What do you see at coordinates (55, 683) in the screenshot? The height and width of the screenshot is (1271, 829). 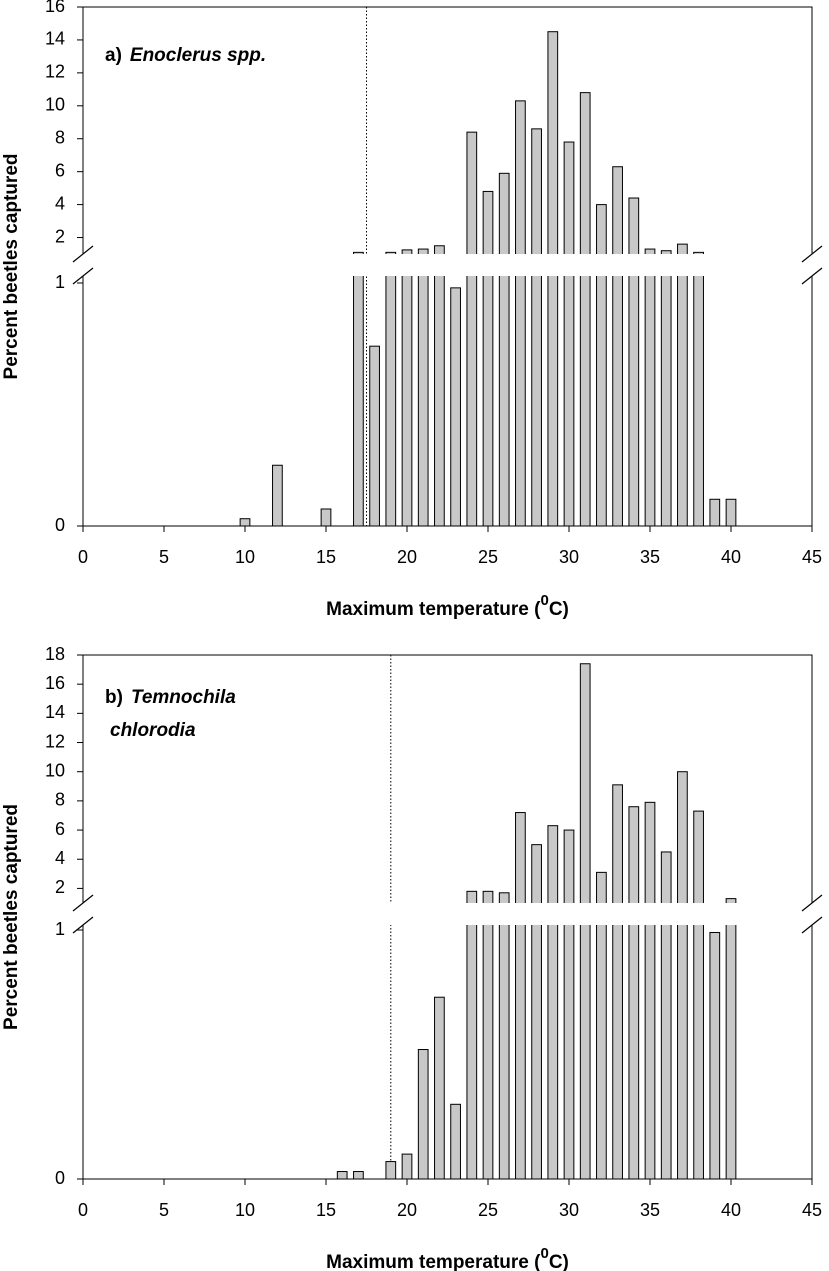 I see `y-tick-label: 16` at bounding box center [55, 683].